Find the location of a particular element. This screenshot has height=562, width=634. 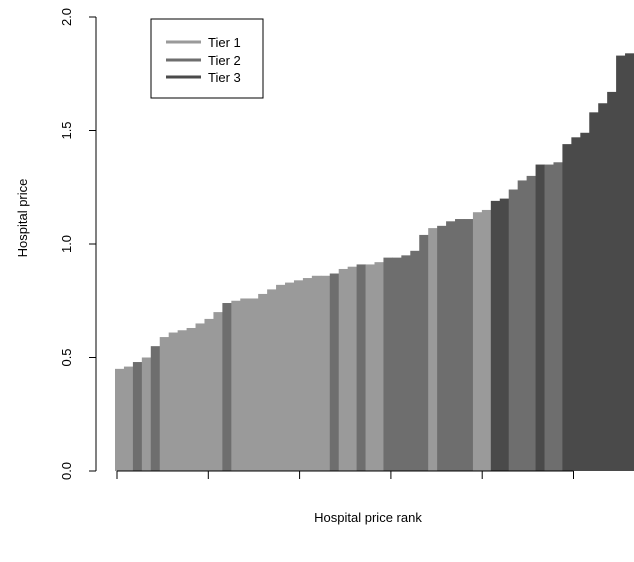

y-tick-label-0: 0.0 is located at coordinates (66, 471).